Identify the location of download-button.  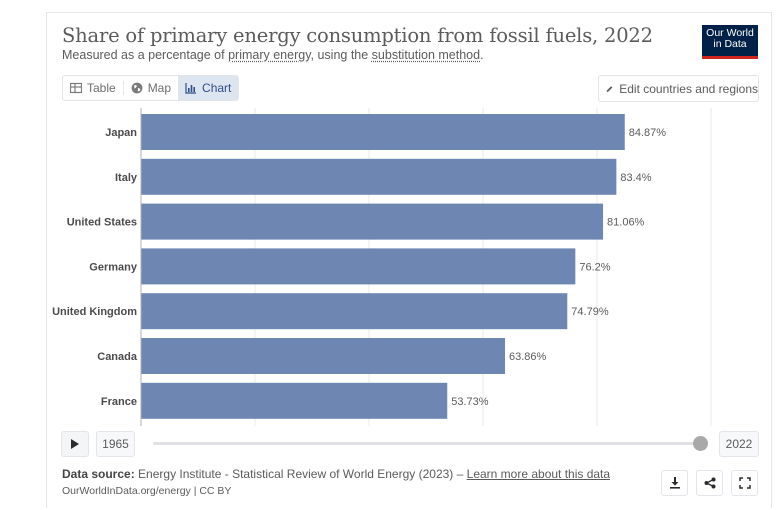
(674, 483).